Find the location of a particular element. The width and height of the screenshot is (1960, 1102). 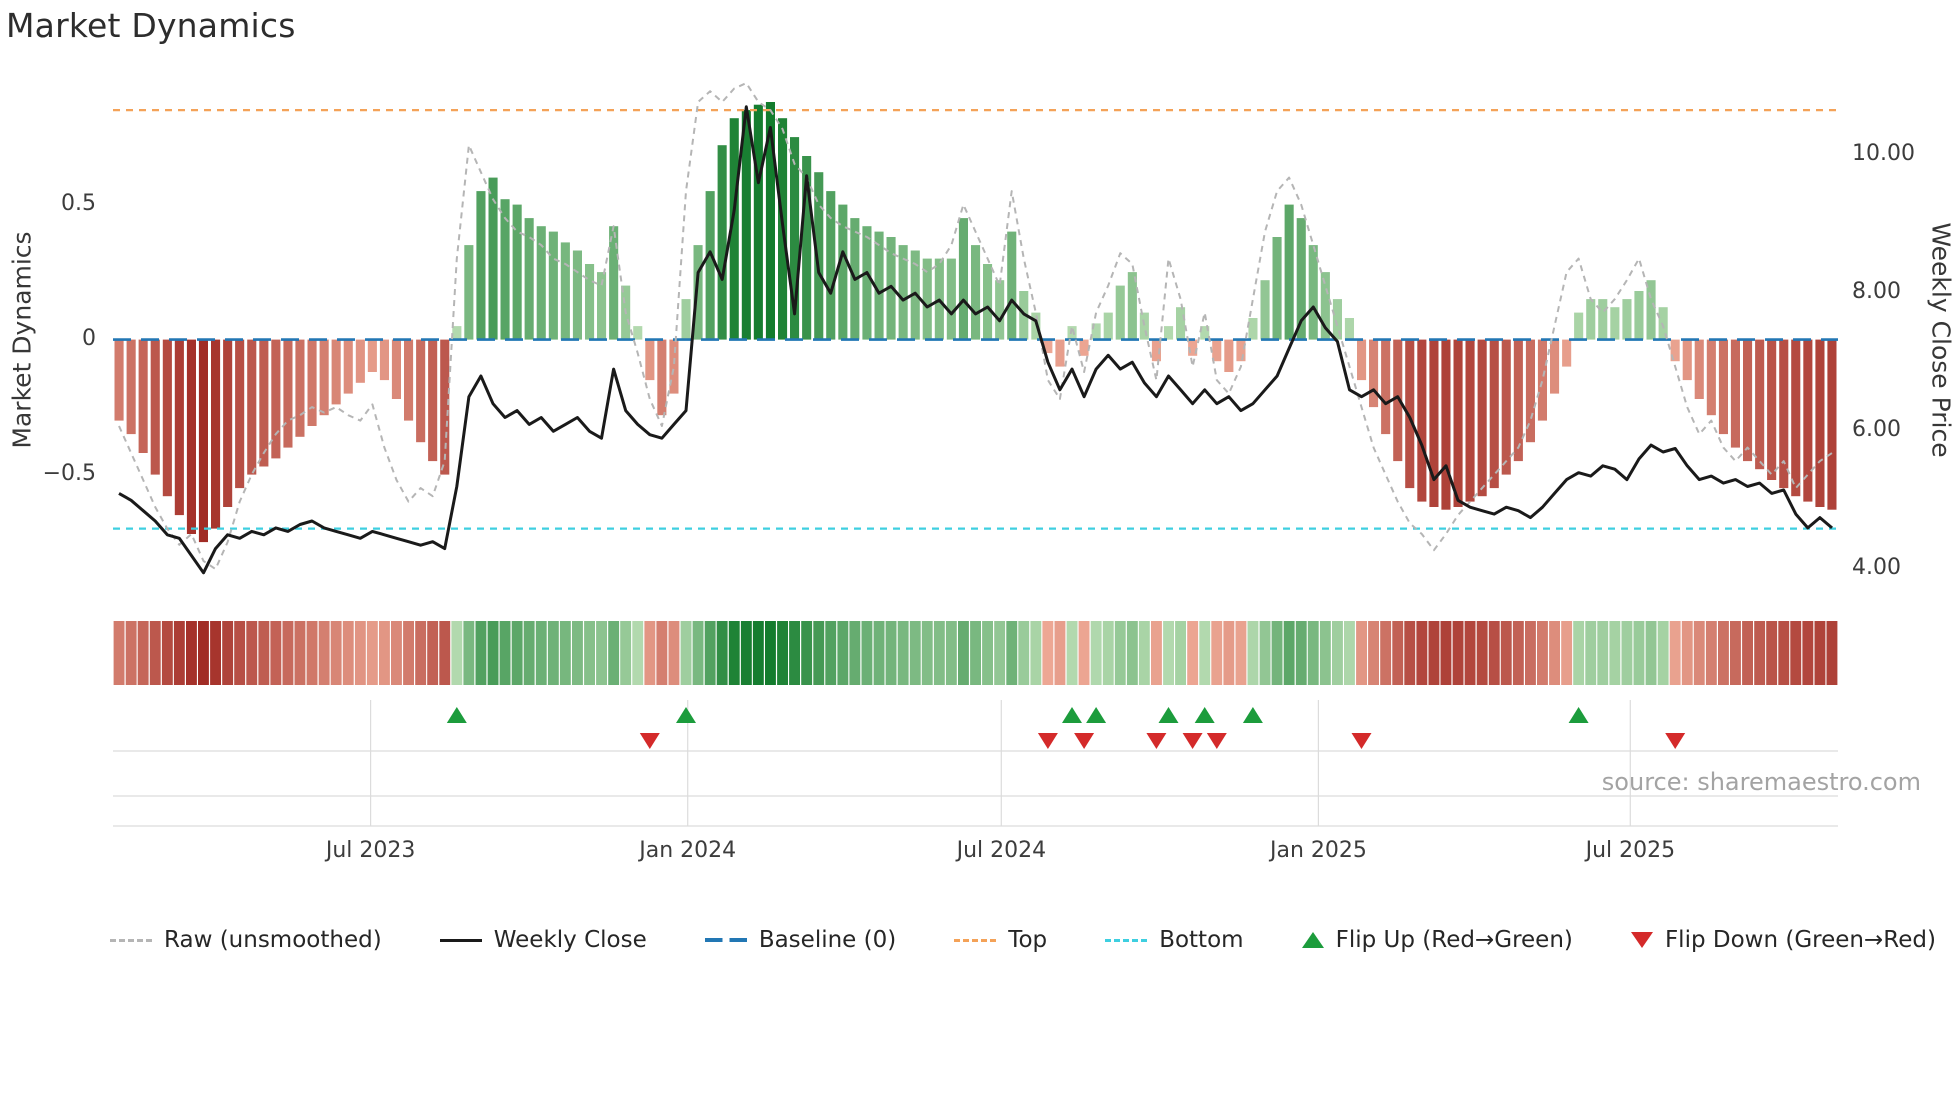

legend-item: Raw (unsmoothed) is located at coordinates (246, 940).